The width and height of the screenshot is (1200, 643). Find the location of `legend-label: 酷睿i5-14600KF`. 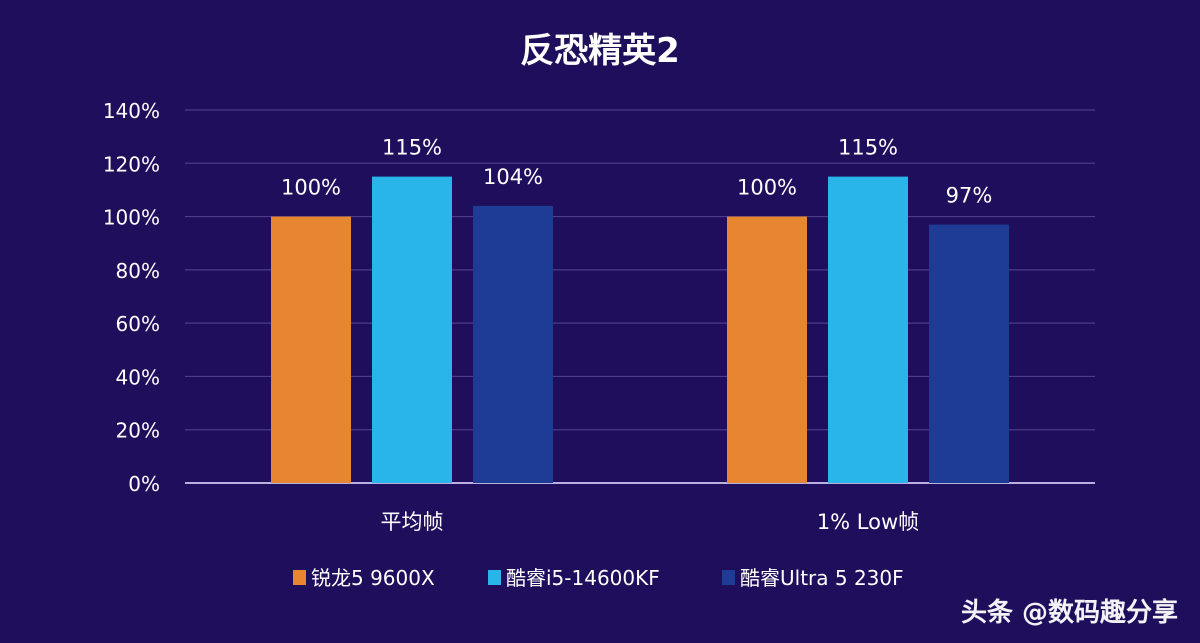

legend-label: 酷睿i5-14600KF is located at coordinates (583, 578).